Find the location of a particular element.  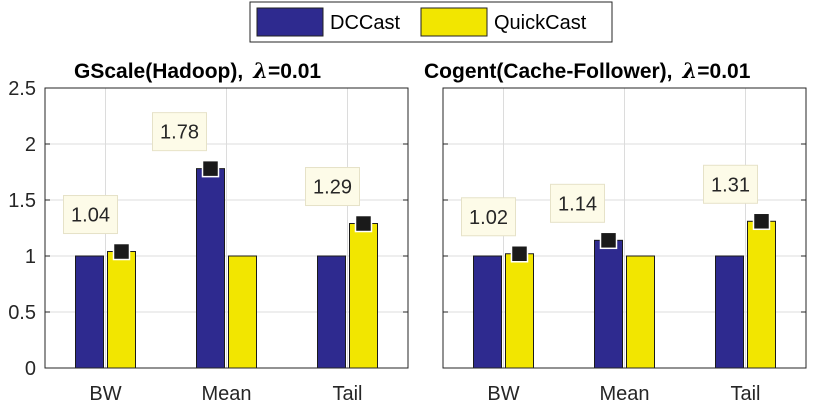

y-tick-label: 2 is located at coordinates (30, 145).